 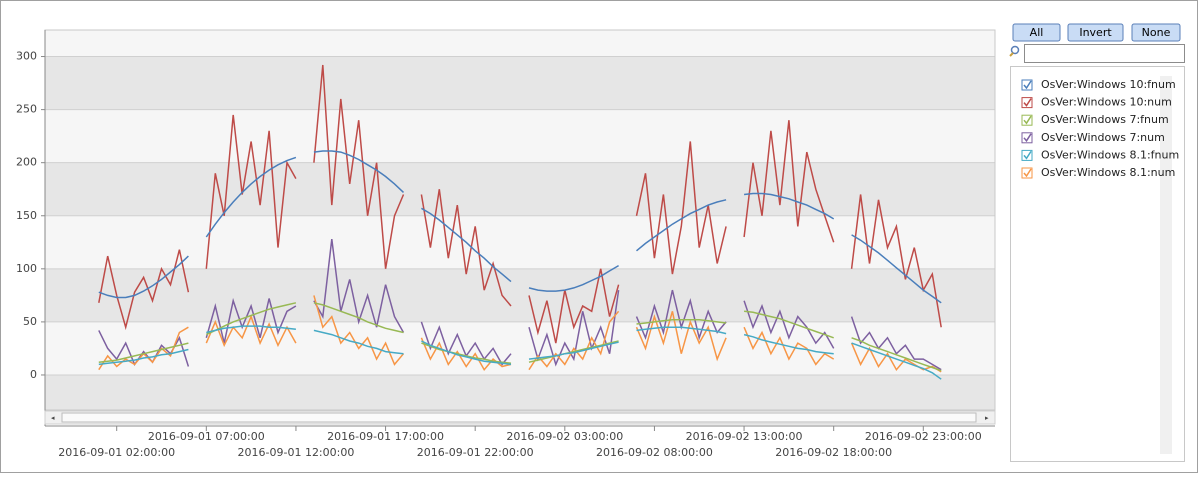 I want to click on x-tick-label: 2016-09-02 13:00:00, so click(x=744, y=436).